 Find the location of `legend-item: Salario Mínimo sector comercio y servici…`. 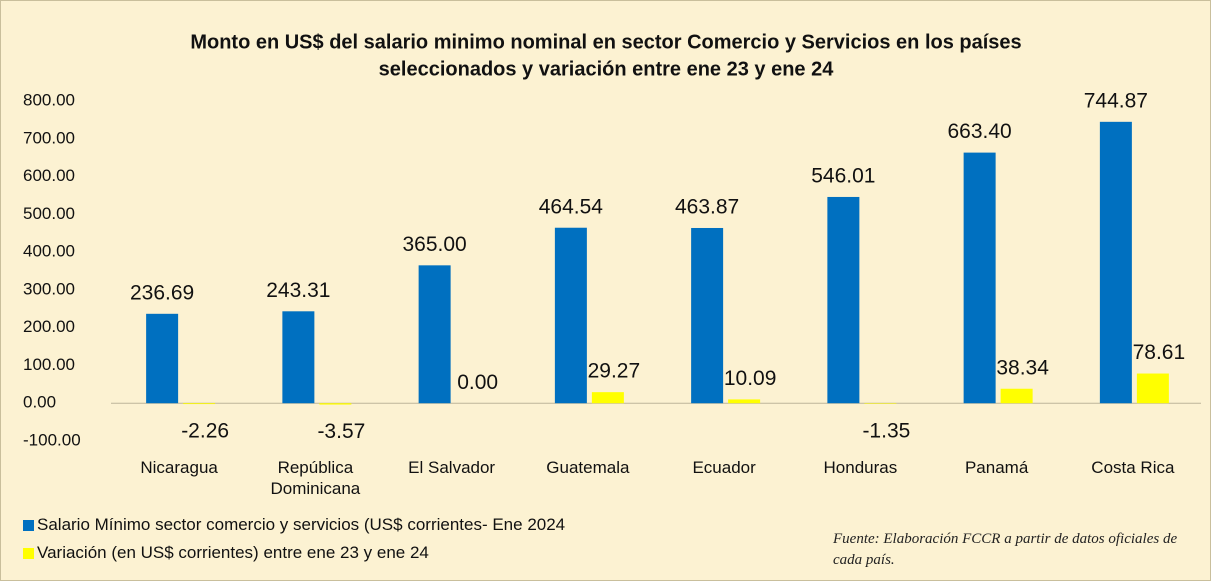

legend-item: Salario Mínimo sector comercio y servici… is located at coordinates (294, 525).